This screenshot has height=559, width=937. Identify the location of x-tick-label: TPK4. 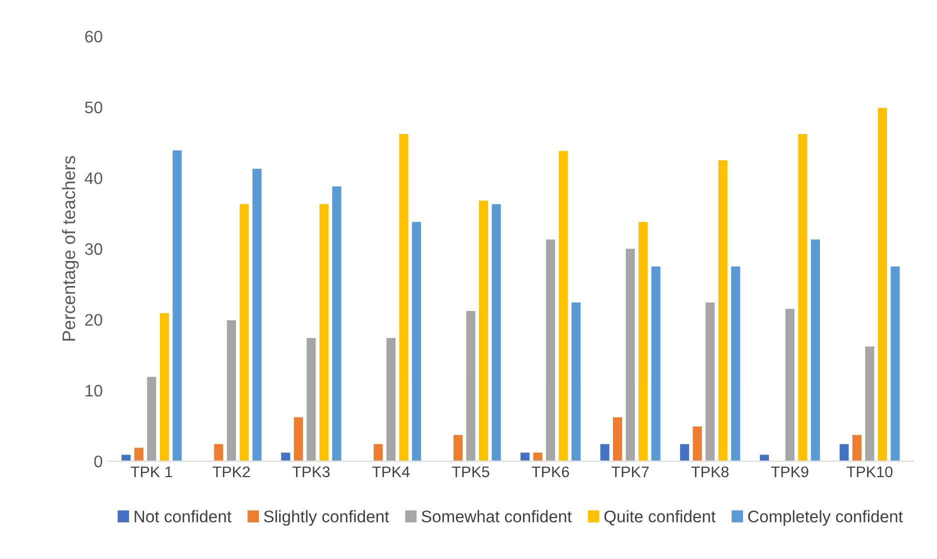
(391, 472).